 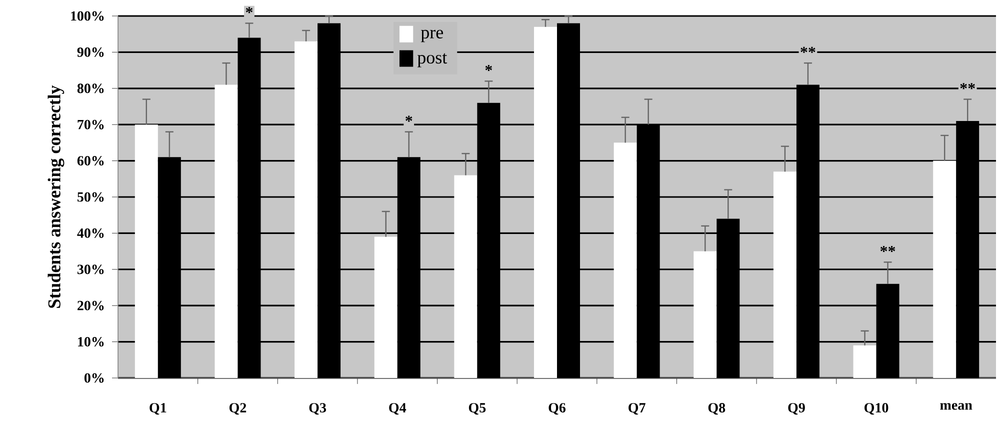 What do you see at coordinates (90, 52) in the screenshot?
I see `y-tick-label: 90%` at bounding box center [90, 52].